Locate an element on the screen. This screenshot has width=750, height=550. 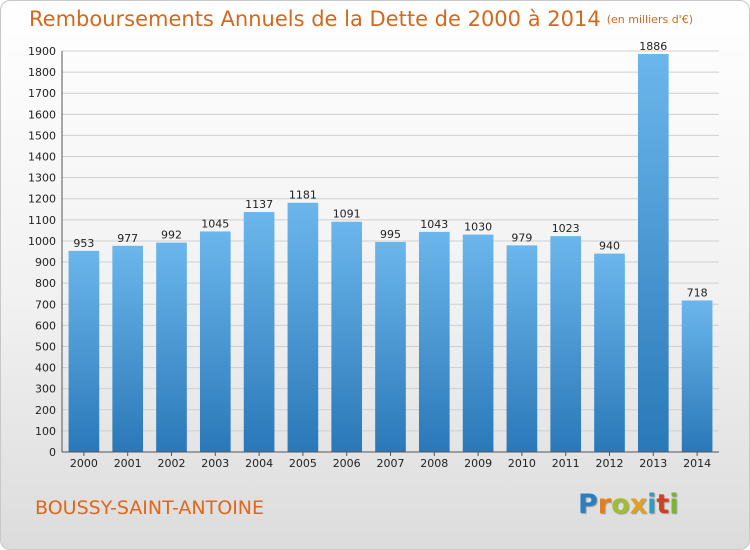
x-tick-label-2007: 2007 is located at coordinates (391, 463).